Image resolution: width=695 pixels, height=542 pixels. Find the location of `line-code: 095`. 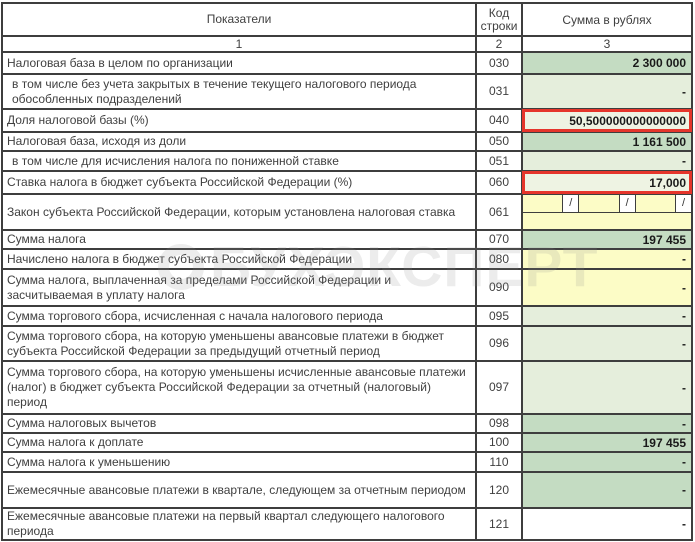

line-code: 095 is located at coordinates (499, 316).